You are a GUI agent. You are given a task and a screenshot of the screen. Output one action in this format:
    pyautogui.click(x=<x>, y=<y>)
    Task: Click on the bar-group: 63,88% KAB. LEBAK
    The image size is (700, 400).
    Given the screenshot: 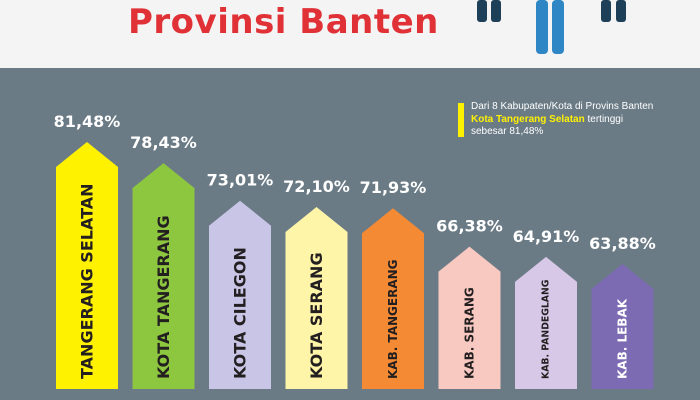 What is the action you would take?
    pyautogui.click(x=622, y=311)
    